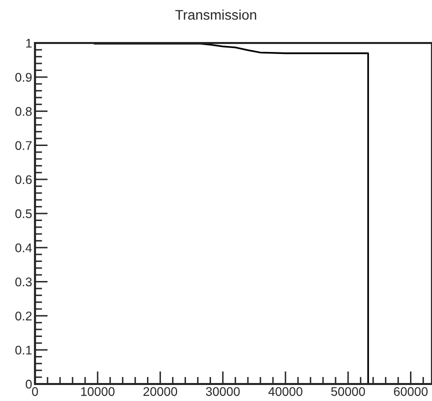 The image size is (432, 401). Describe the element at coordinates (23, 111) in the screenshot. I see `y-tick-label: 0.8` at that location.